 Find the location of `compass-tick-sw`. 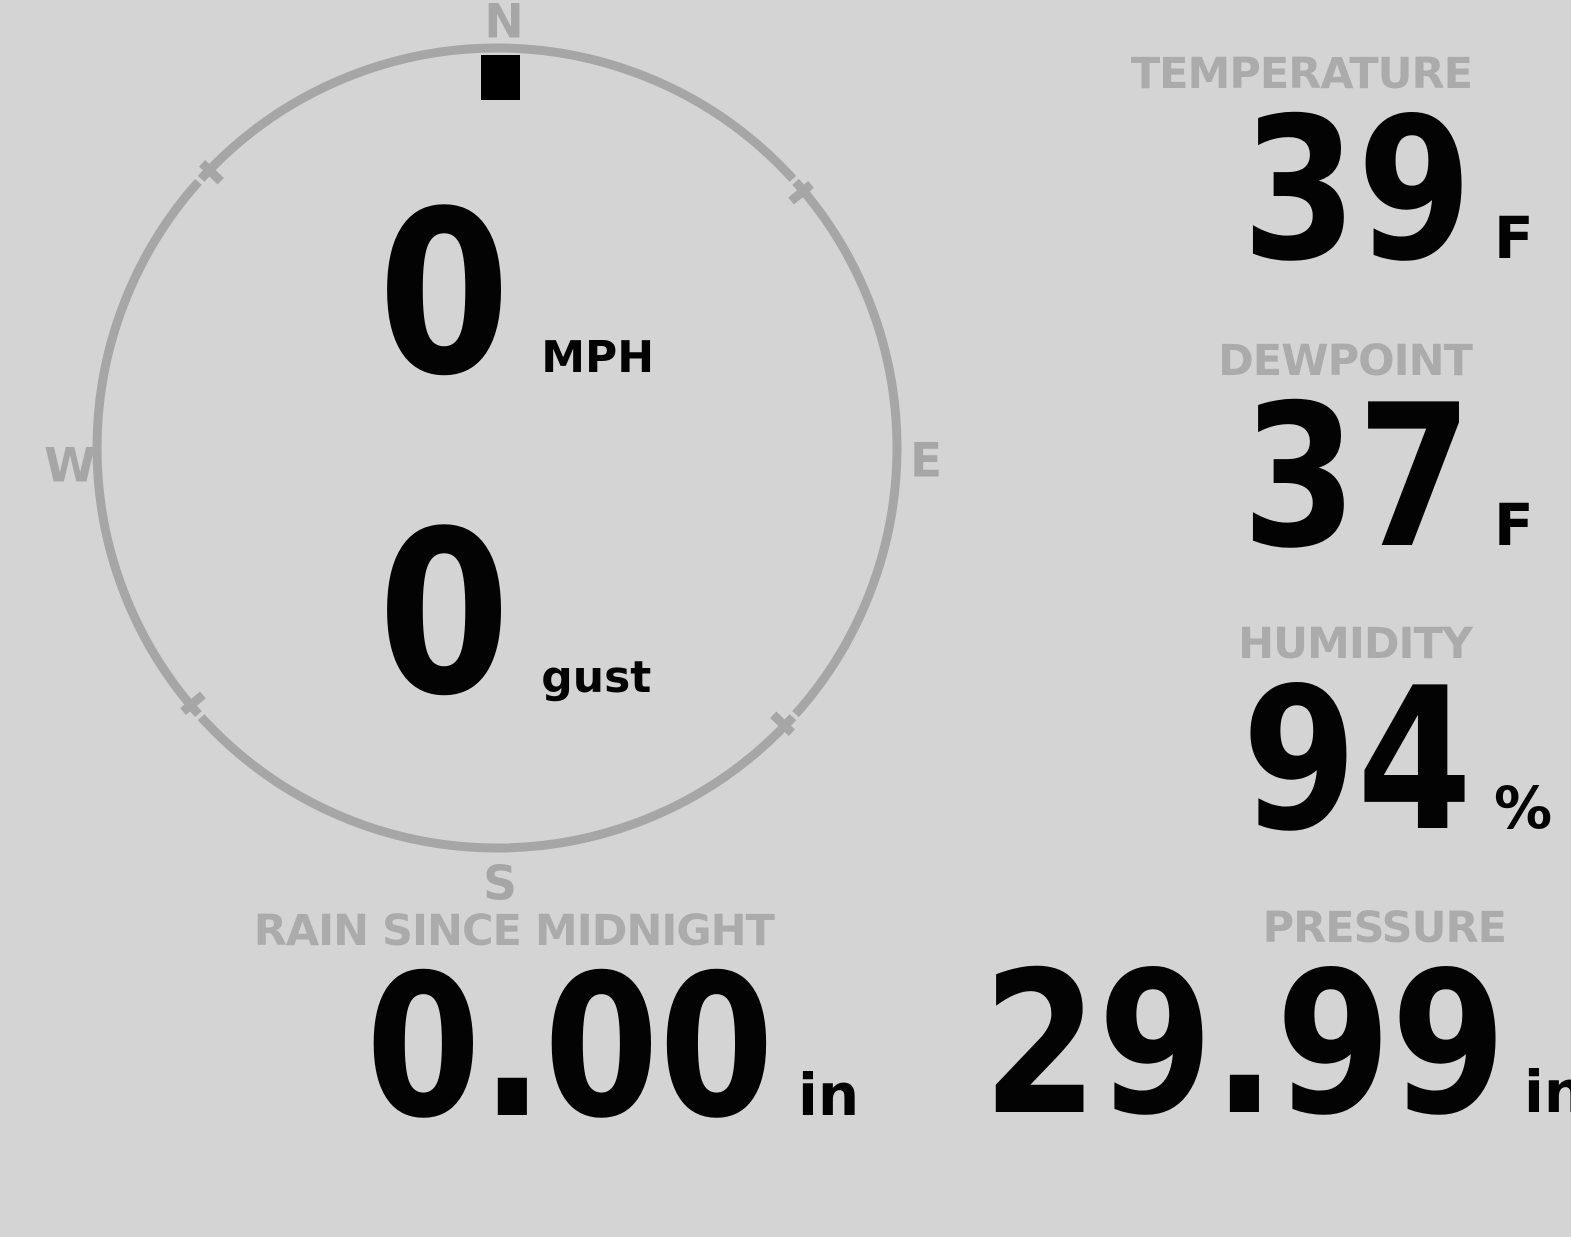

compass-tick-sw is located at coordinates (193, 703).